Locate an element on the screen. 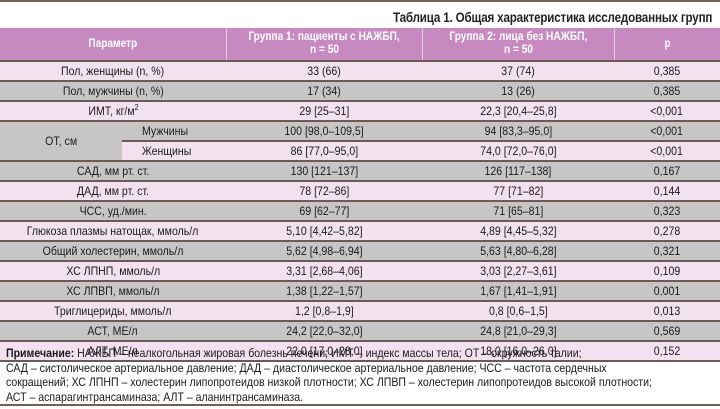 The height and width of the screenshot is (409, 720). header-group1: Группа 1: пациенты с НАЖБП, n = 50 is located at coordinates (324, 45).